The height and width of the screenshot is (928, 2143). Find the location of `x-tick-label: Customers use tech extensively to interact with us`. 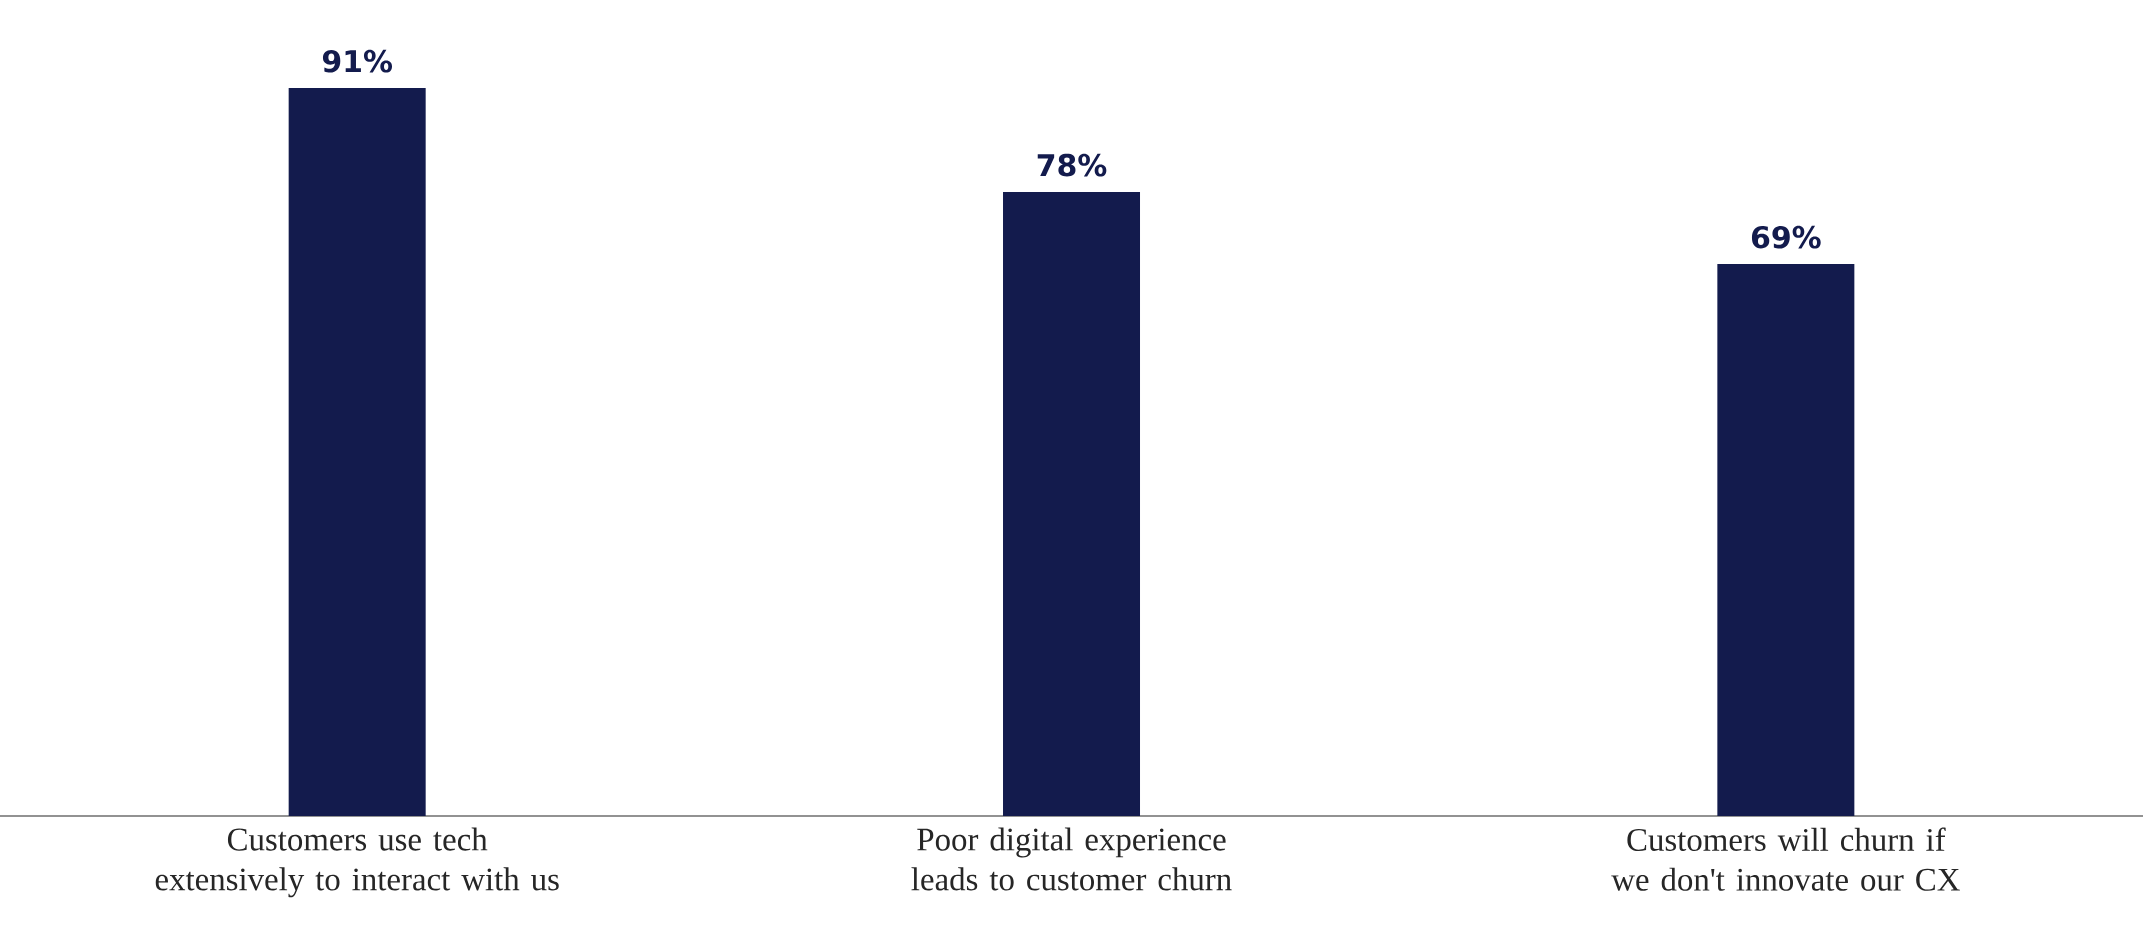

x-tick-label: Customers use tech extensively to interact with us is located at coordinates (357, 862).